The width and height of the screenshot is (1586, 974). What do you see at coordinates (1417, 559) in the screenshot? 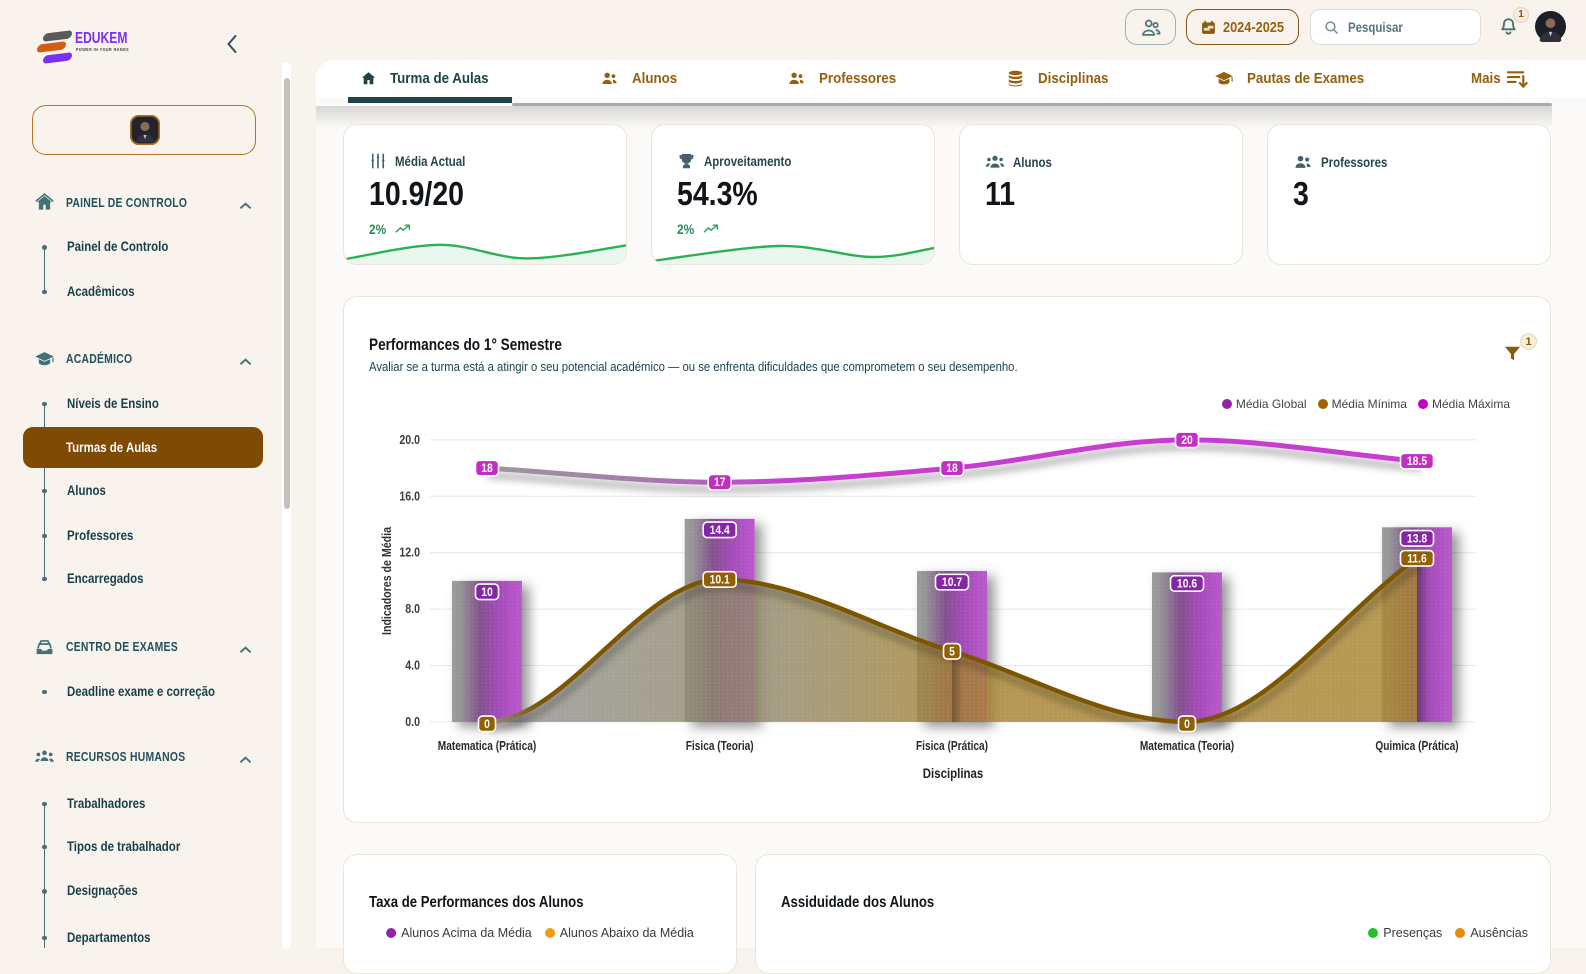
I see `svg-text: 11.6` at bounding box center [1417, 559].